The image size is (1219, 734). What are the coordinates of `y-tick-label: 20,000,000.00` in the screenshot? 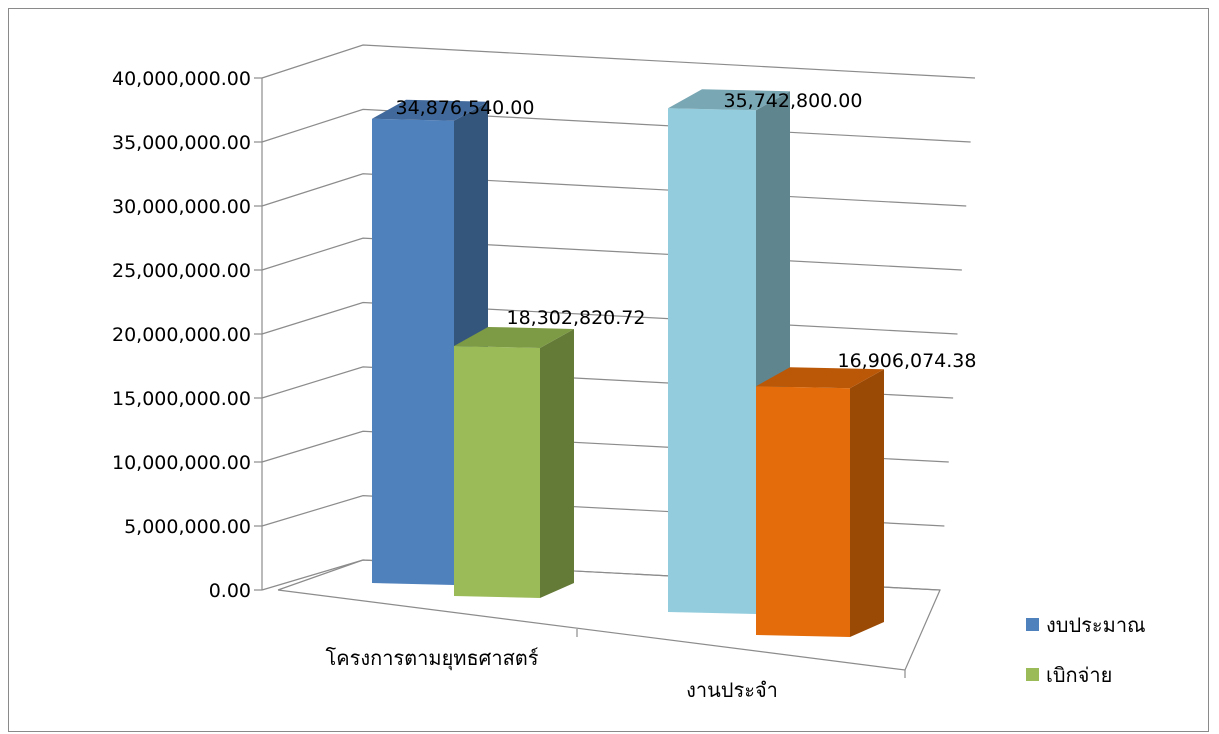 It's located at (181, 335).